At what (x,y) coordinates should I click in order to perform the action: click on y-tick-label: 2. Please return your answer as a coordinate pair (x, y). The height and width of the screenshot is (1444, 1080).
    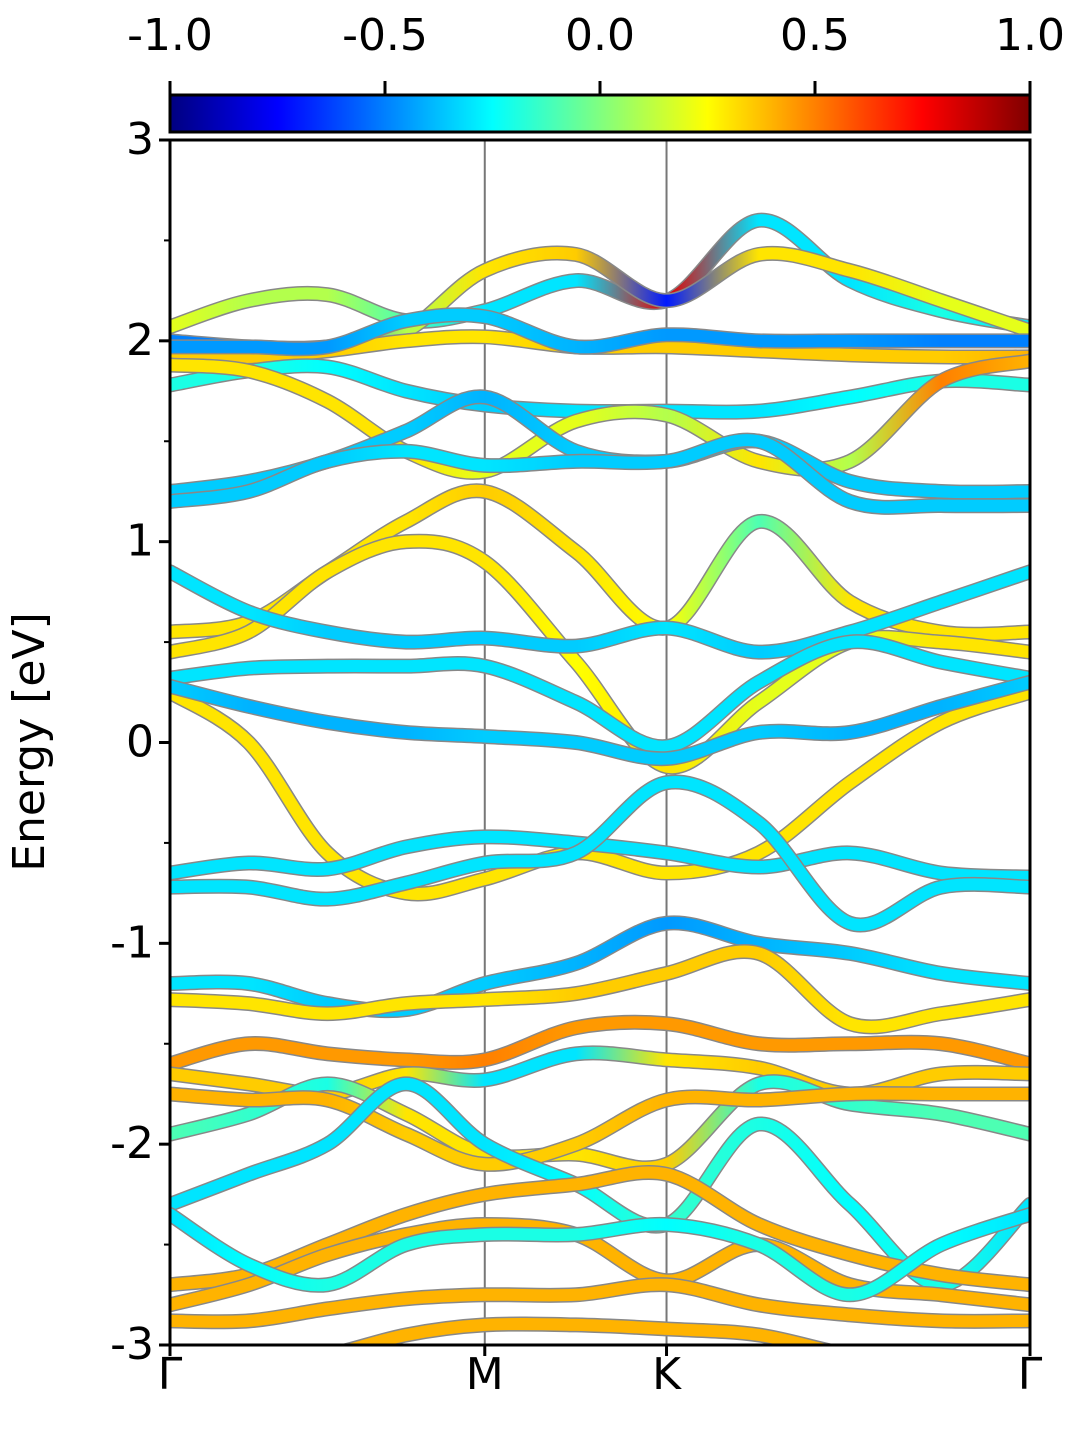
    Looking at the image, I should click on (140, 340).